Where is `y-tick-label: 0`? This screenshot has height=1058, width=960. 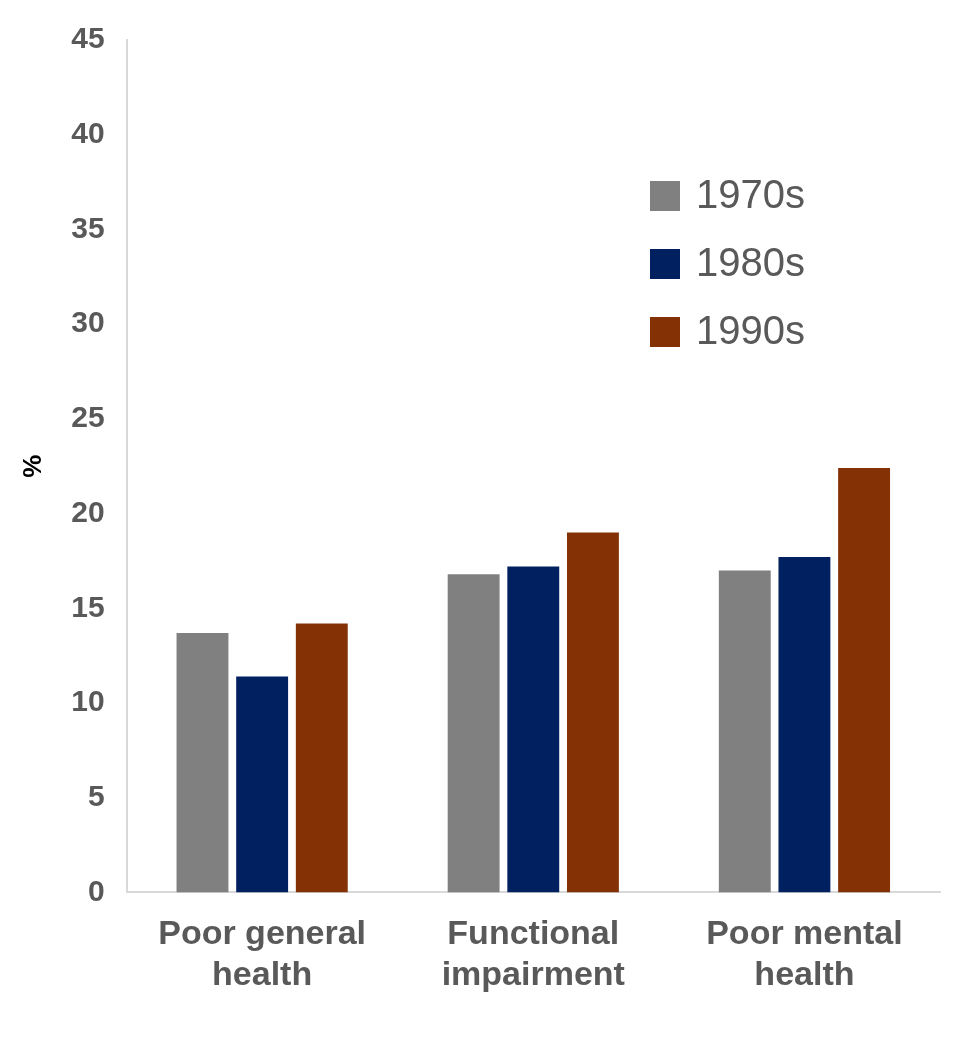 y-tick-label: 0 is located at coordinates (96, 890).